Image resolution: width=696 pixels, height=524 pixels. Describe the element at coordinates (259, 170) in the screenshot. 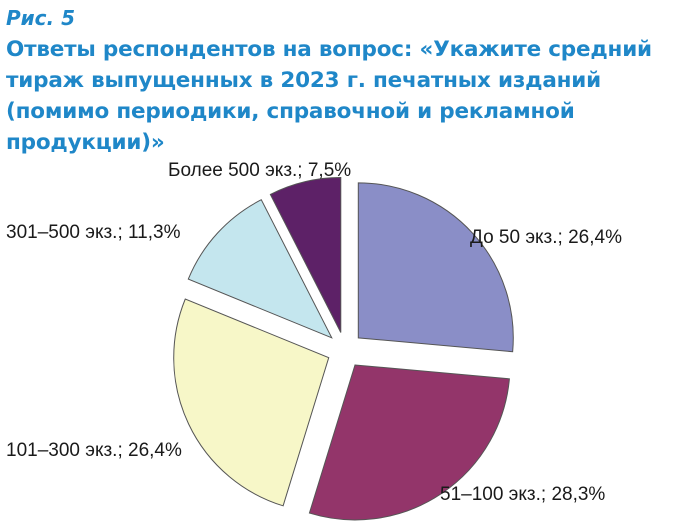

I see `slice-label-5: Более 500 экз.; 7,5%` at that location.